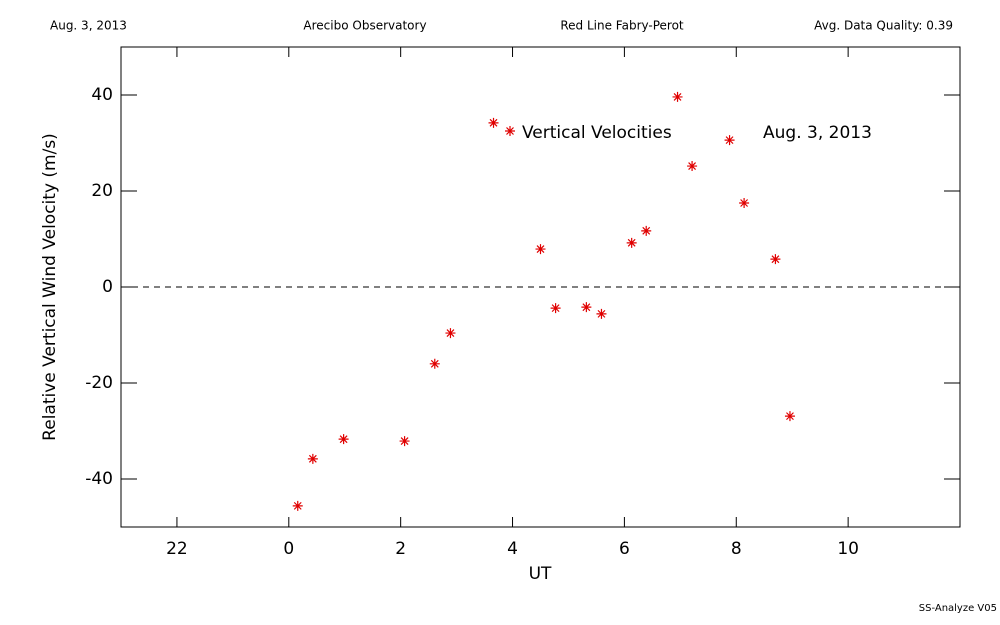 The height and width of the screenshot is (625, 1000). I want to click on x-tick-label: 10, so click(848, 549).